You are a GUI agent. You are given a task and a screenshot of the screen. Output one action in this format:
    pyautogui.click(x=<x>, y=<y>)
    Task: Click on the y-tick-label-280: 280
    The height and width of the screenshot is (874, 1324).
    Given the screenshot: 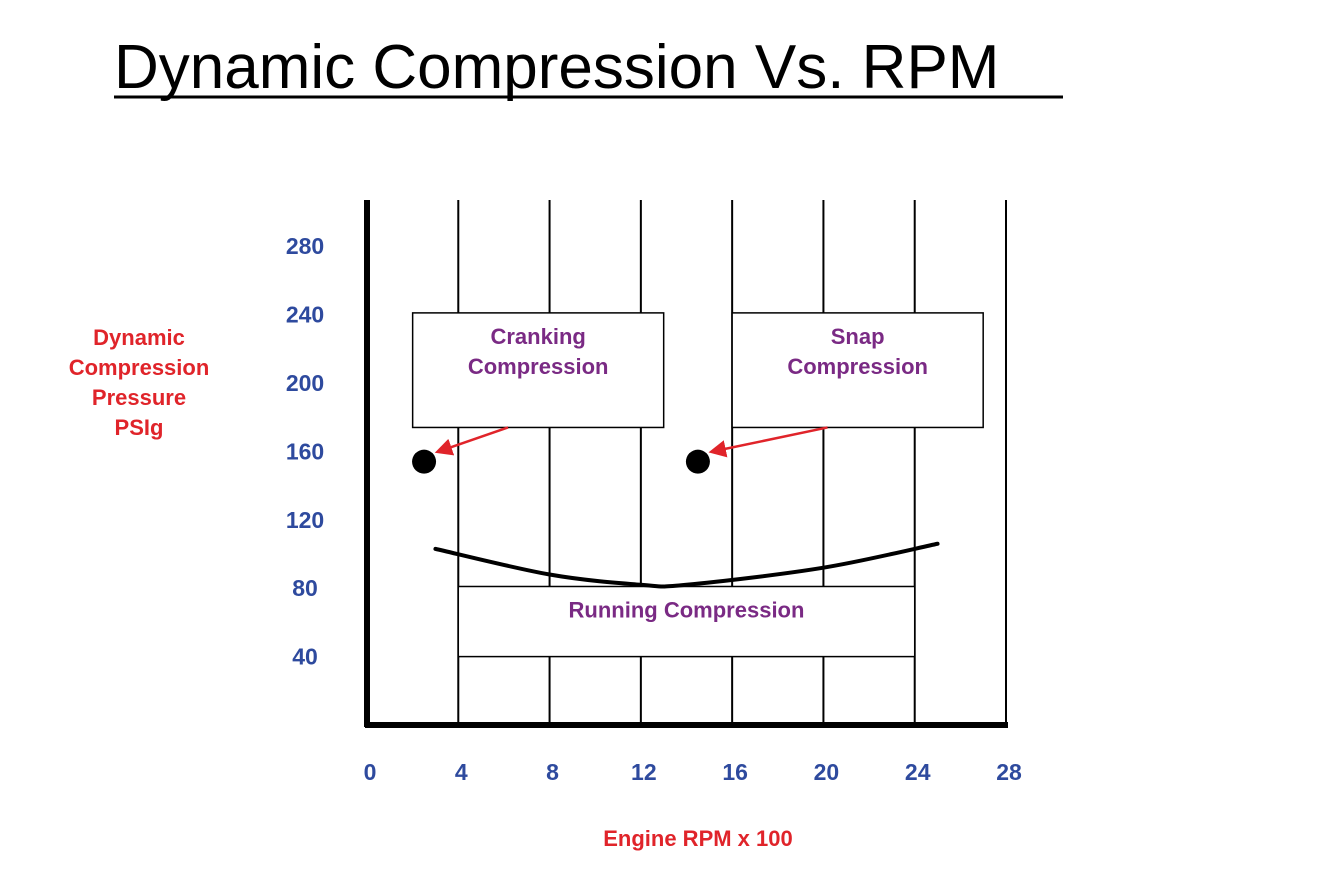 What is the action you would take?
    pyautogui.click(x=305, y=246)
    